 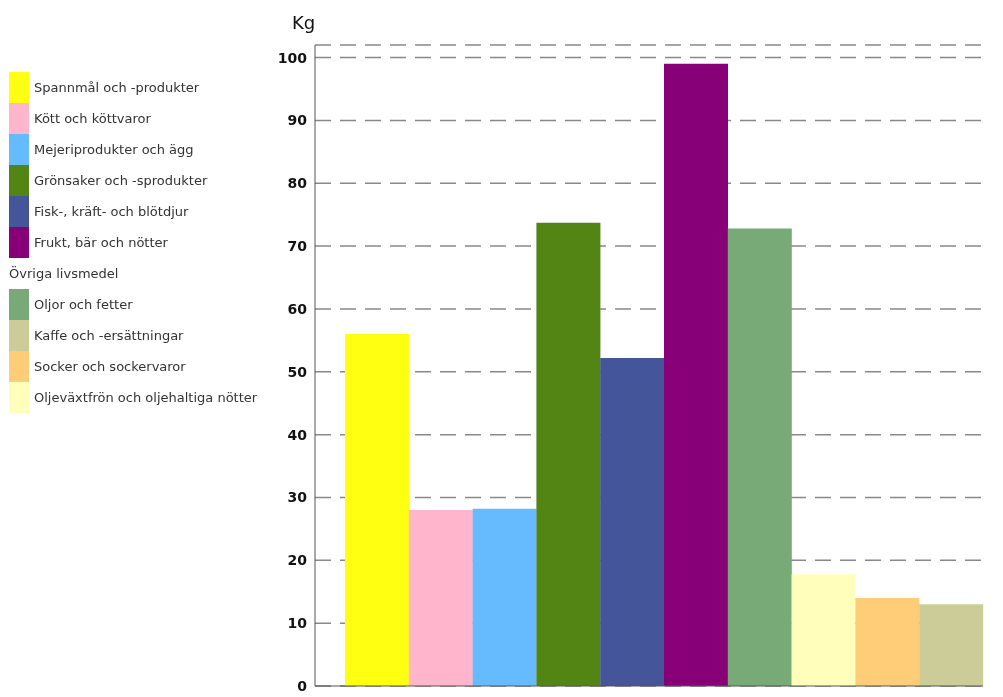 What do you see at coordinates (109, 335) in the screenshot?
I see `legend-label: Kaffe och -ersättningar` at bounding box center [109, 335].